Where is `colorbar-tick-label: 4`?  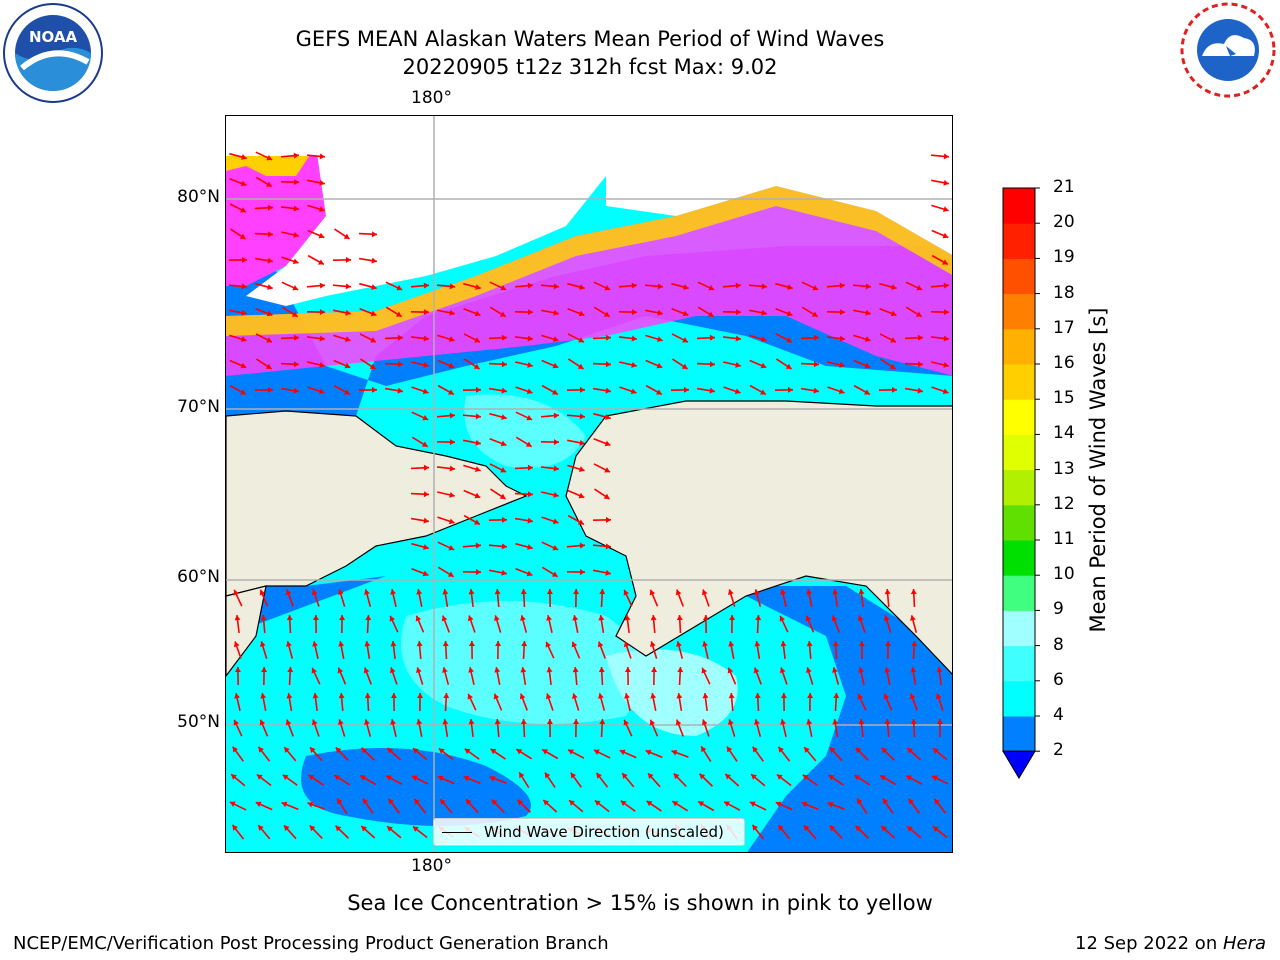
colorbar-tick-label: 4 is located at coordinates (1058, 715).